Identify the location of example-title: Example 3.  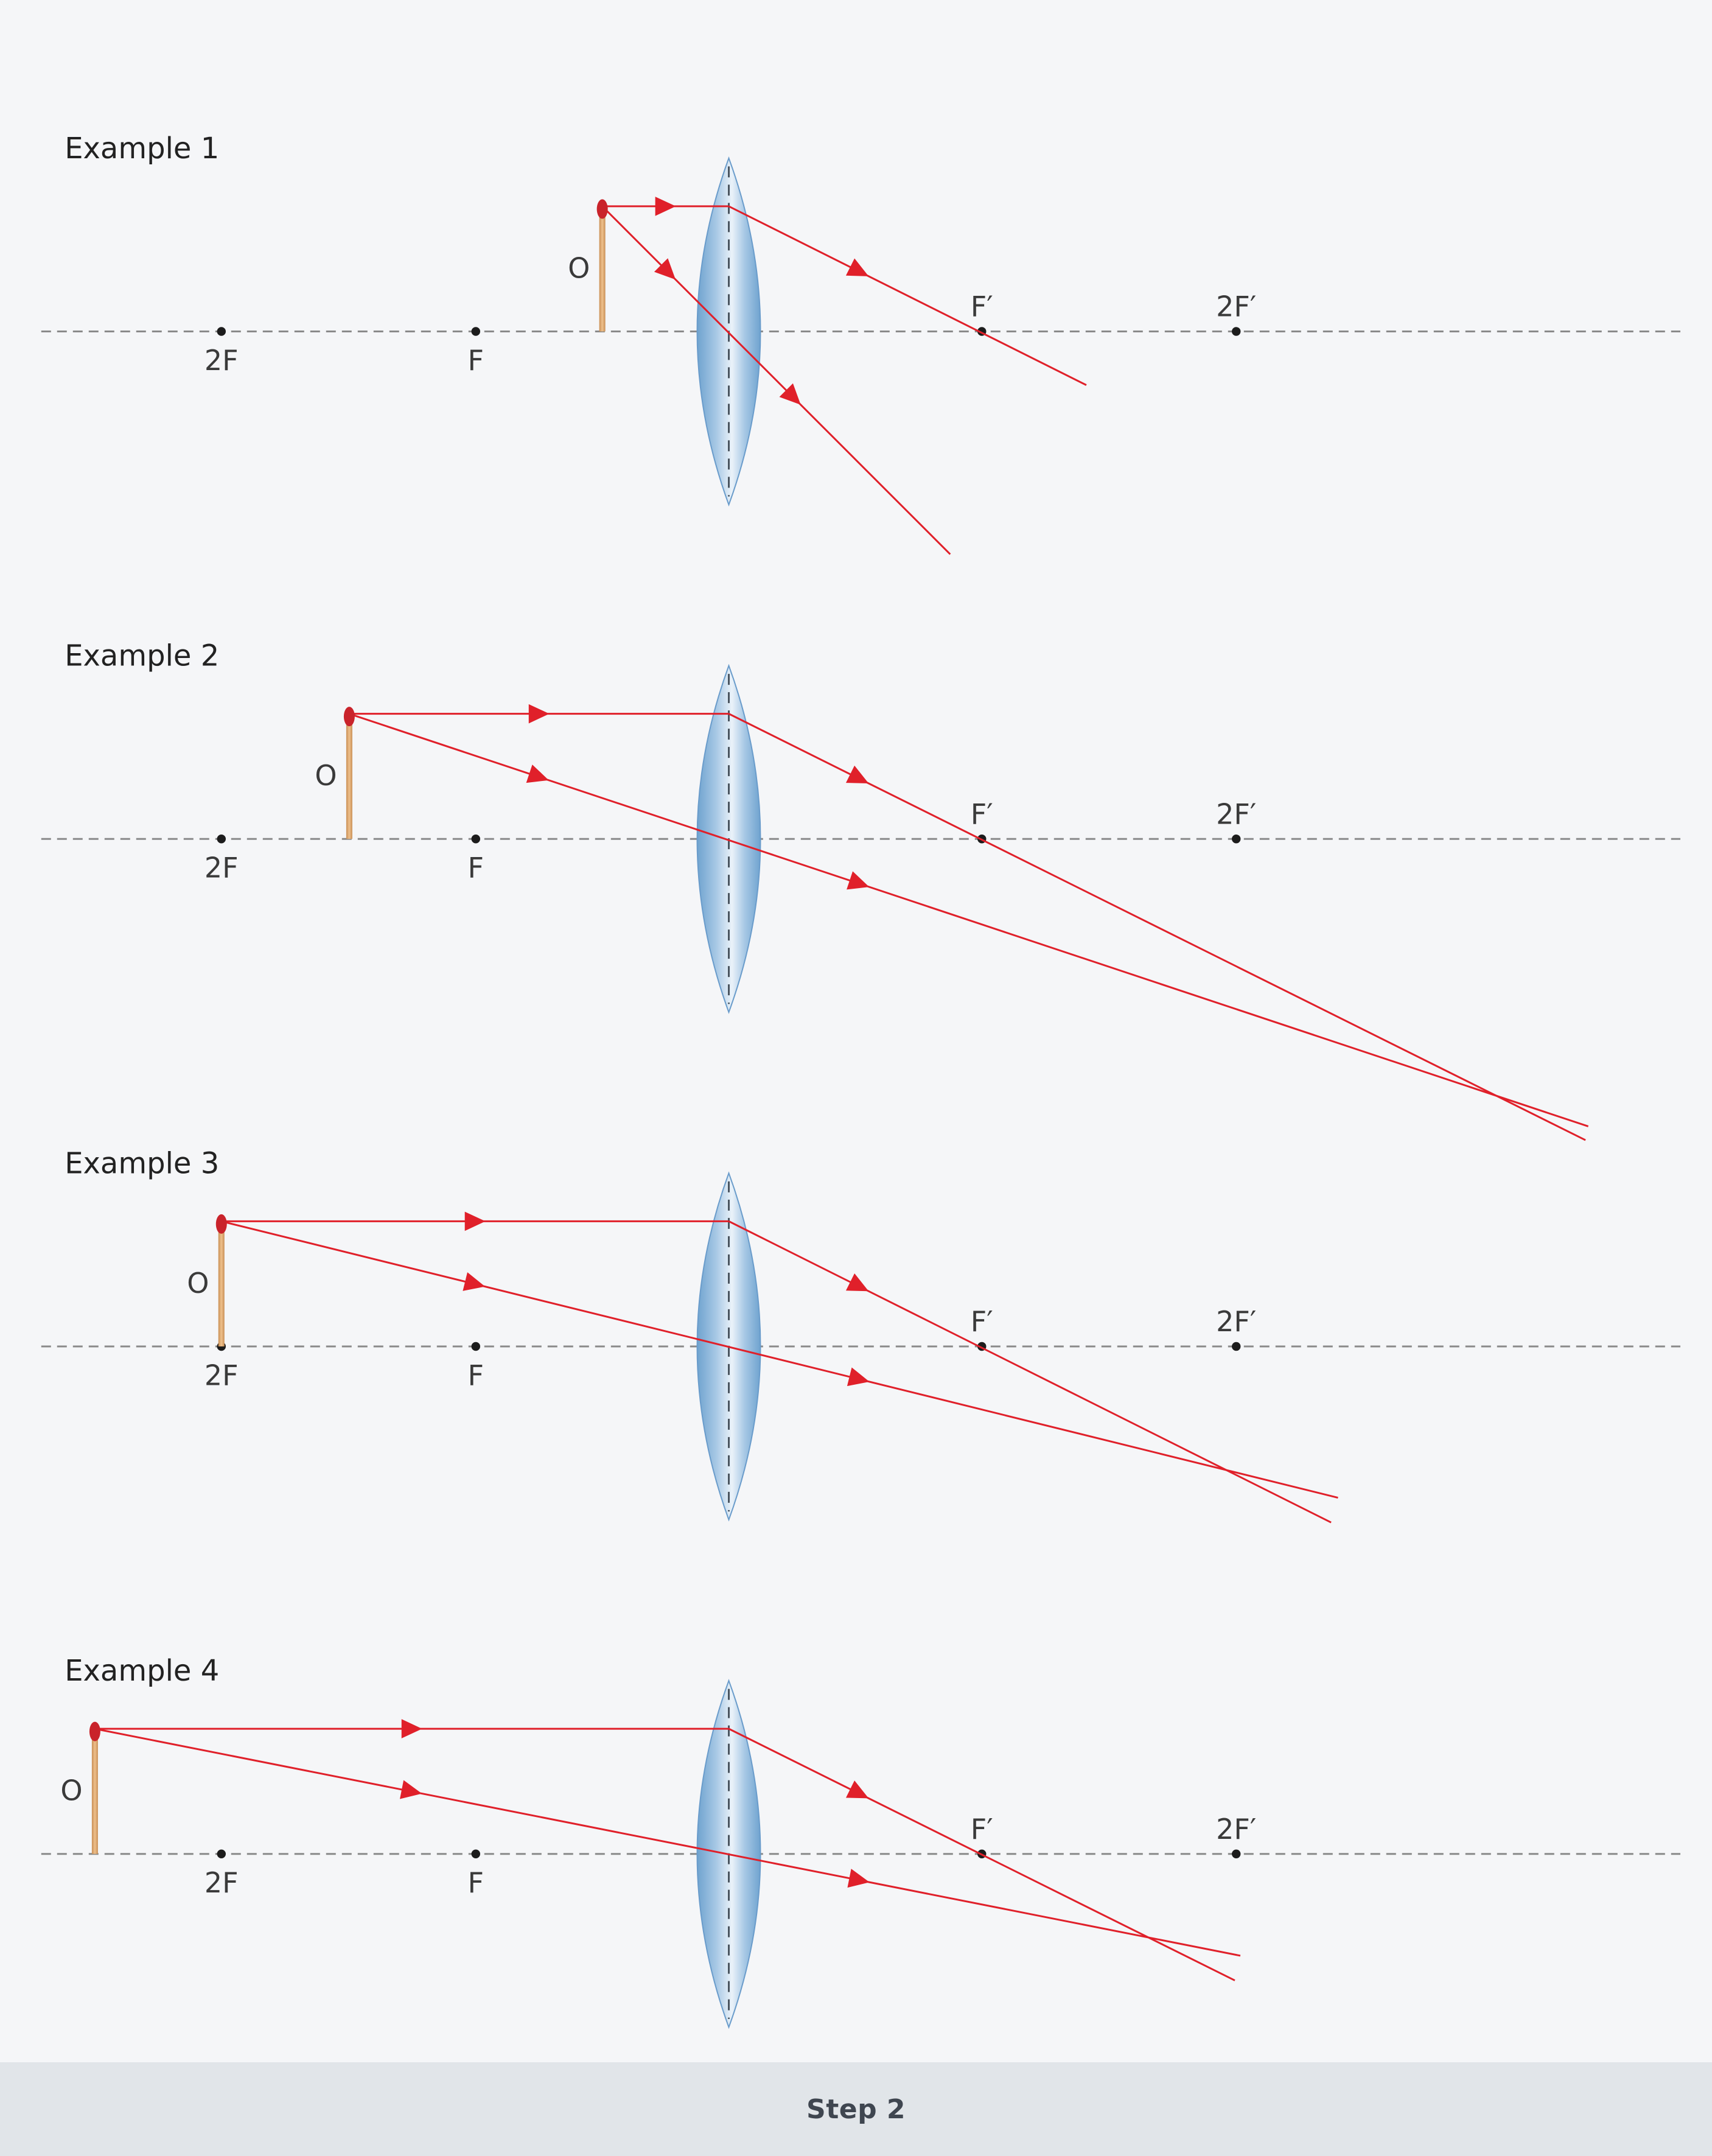
(142, 1163).